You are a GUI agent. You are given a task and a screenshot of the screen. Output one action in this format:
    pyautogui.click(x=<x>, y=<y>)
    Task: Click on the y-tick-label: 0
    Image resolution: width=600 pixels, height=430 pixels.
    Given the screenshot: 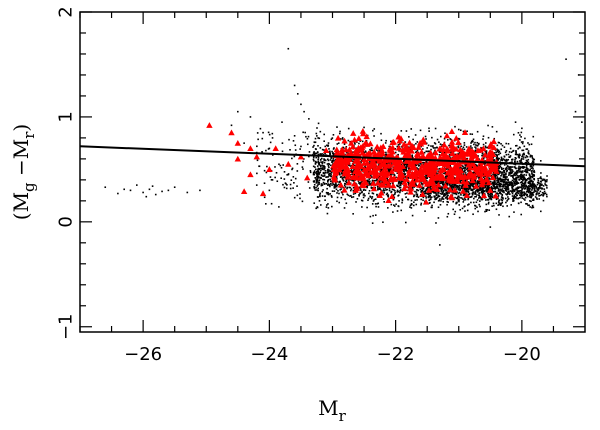 What is the action you would take?
    pyautogui.click(x=66, y=221)
    